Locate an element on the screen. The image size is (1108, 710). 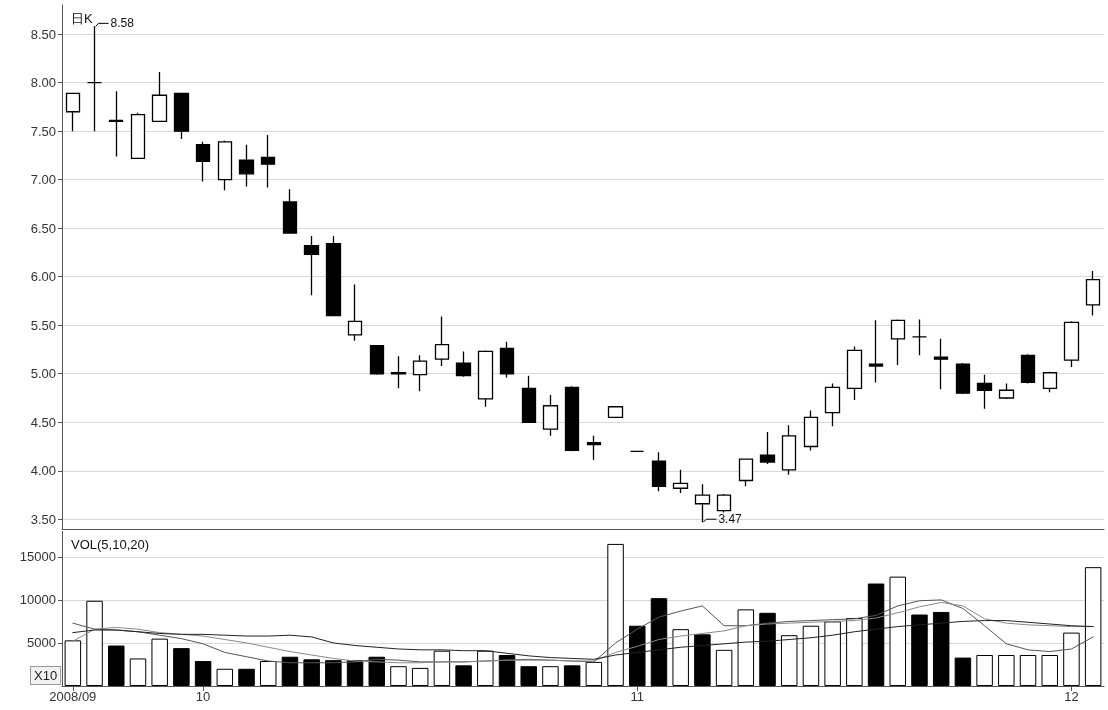
y-tick-label: 5000 is located at coordinates (41, 643).